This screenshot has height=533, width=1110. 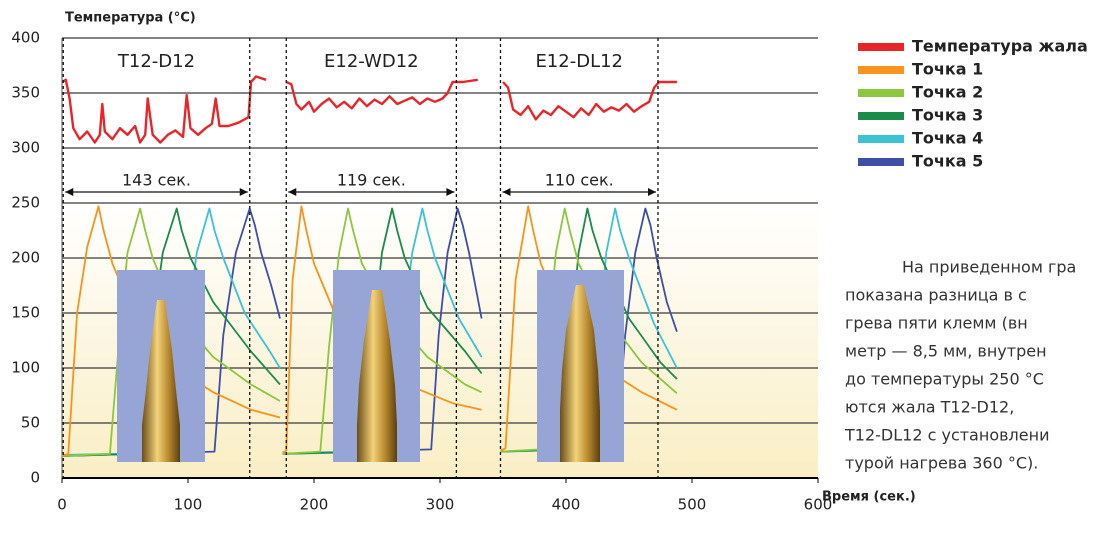 I want to click on y-tick-label: 400, so click(x=25, y=38).